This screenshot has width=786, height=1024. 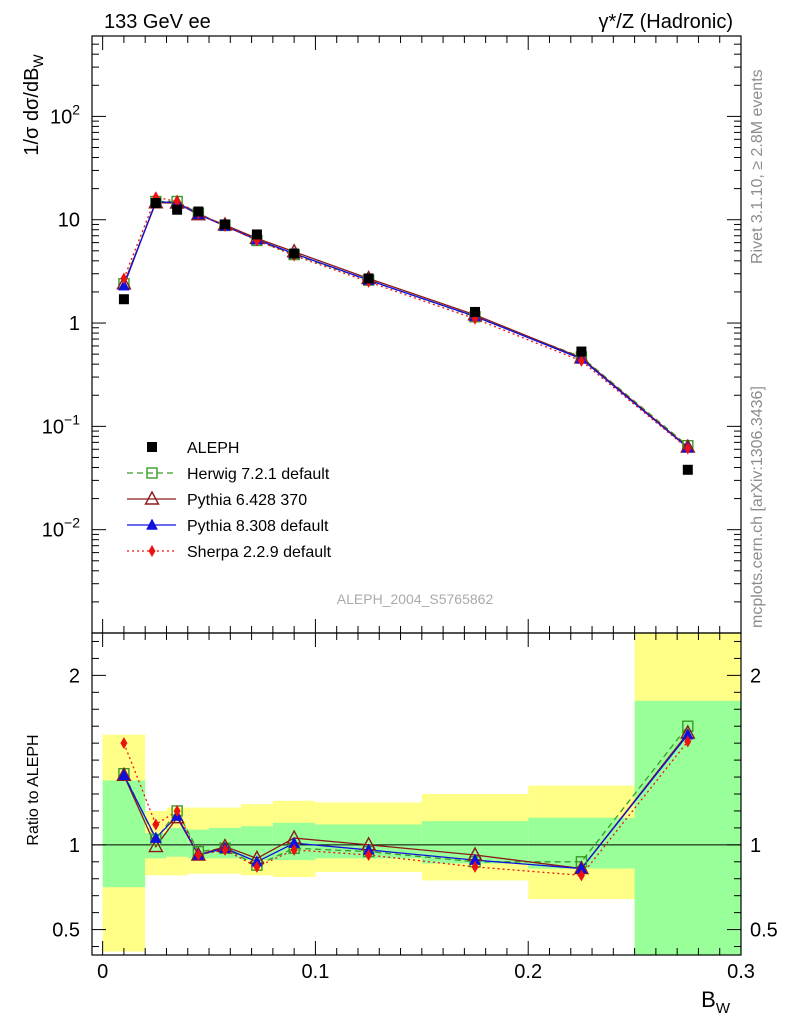 I want to click on y-tick-label-main: 1, so click(x=74, y=324).